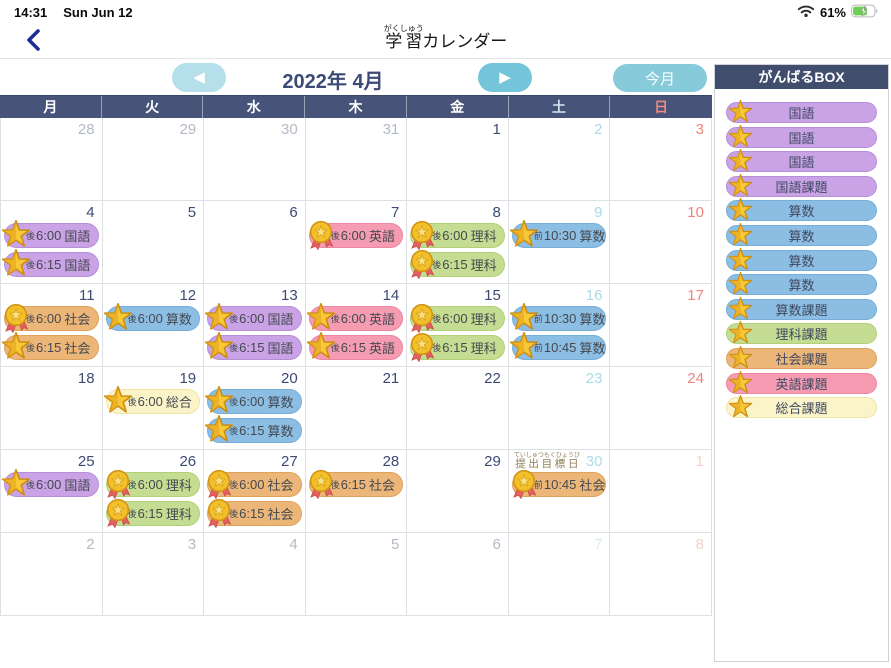 The height and width of the screenshot is (668, 891). I want to click on day-cell: 提出目標日ていしゅつもくひょうび 30 前 10:45 社会, so click(559, 491).